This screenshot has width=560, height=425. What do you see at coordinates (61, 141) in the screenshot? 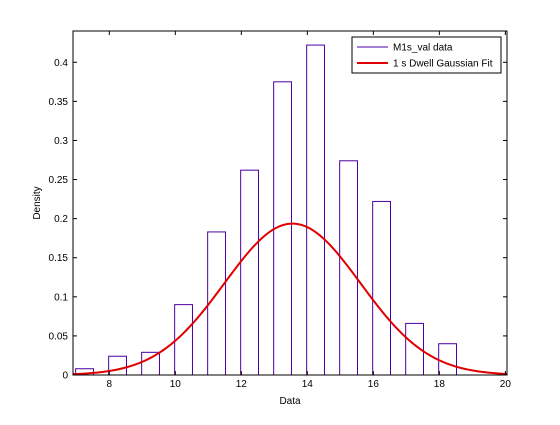
I see `y-tick-label: 0.3` at bounding box center [61, 141].